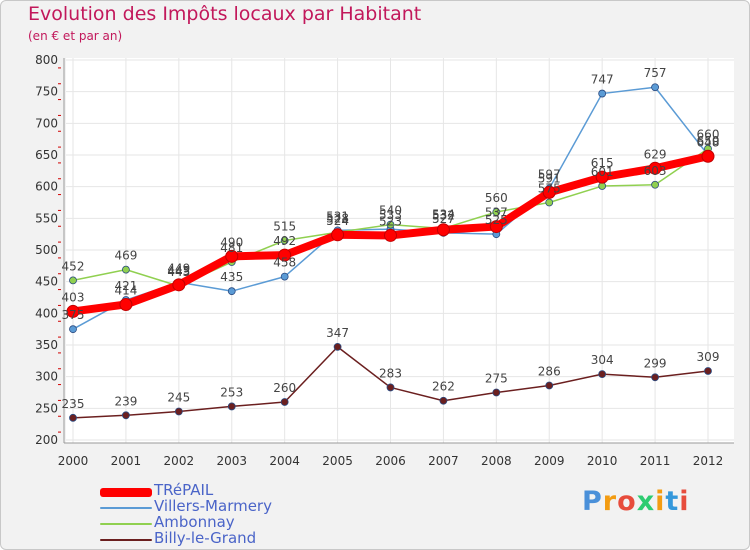 The width and height of the screenshot is (750, 550). Describe the element at coordinates (549, 175) in the screenshot. I see `data-label: 597` at that location.